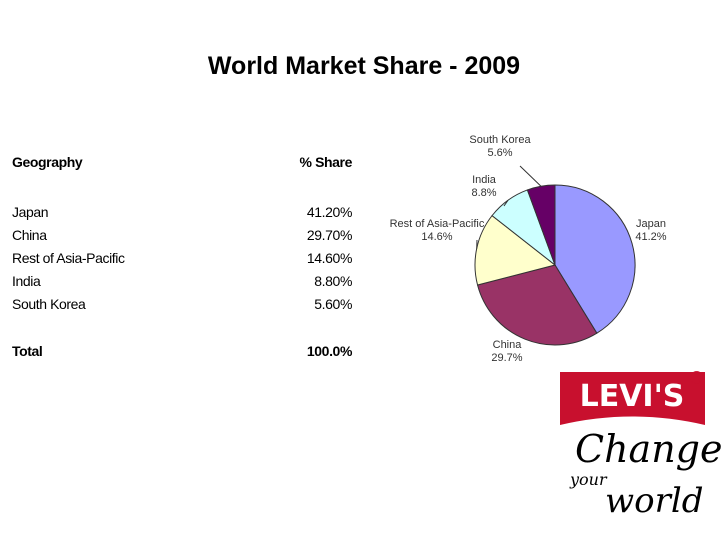 This screenshot has width=728, height=546. I want to click on pie-label-value: 14.6%, so click(437, 237).